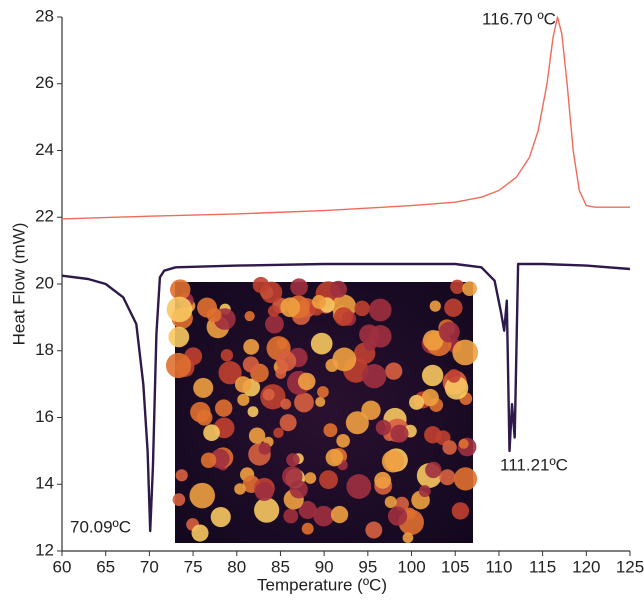 This screenshot has width=644, height=600. What do you see at coordinates (105, 566) in the screenshot?
I see `x-tick-label: 65` at bounding box center [105, 566].